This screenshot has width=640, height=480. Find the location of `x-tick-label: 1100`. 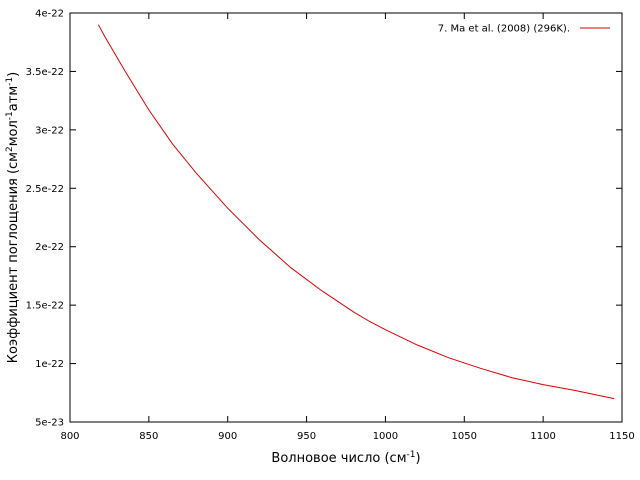

x-tick-label: 1100 is located at coordinates (542, 436).